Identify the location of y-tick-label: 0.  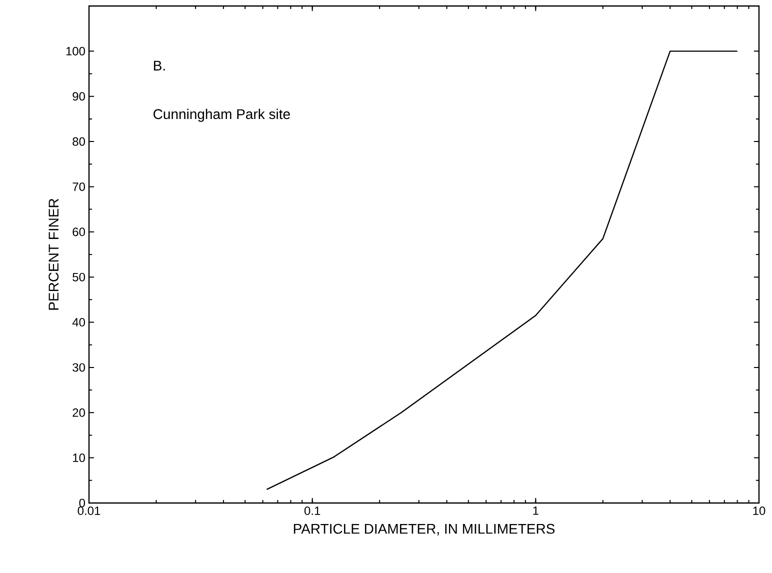
(82, 503).